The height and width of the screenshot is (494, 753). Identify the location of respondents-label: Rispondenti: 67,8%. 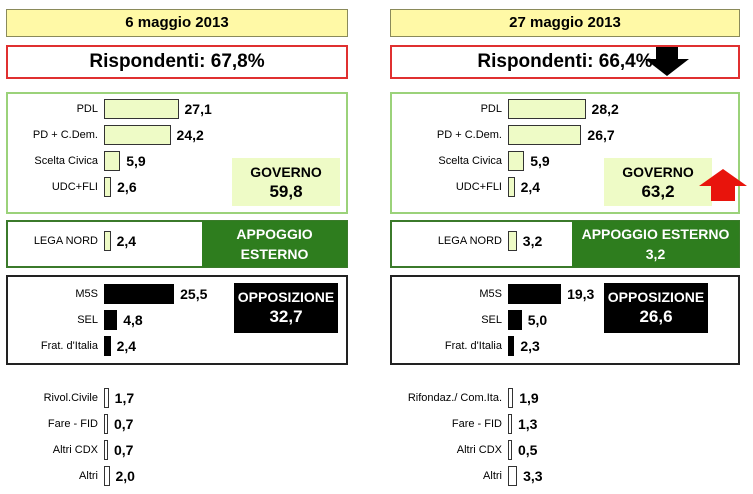
(177, 61).